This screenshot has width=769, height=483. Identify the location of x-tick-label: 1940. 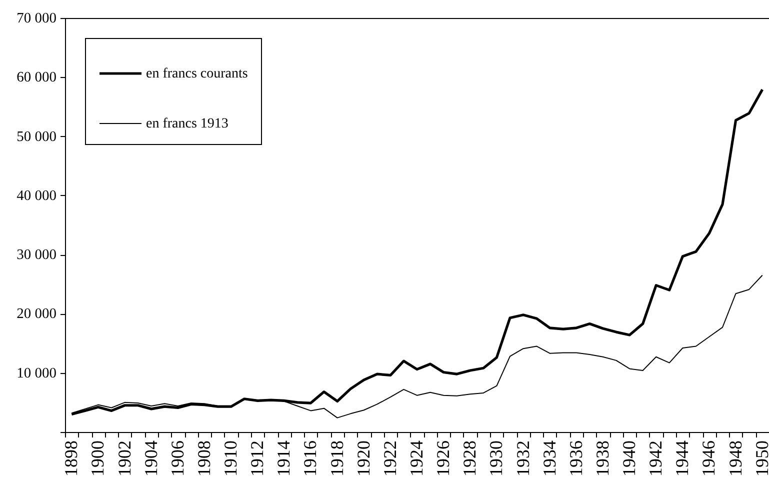
(629, 458).